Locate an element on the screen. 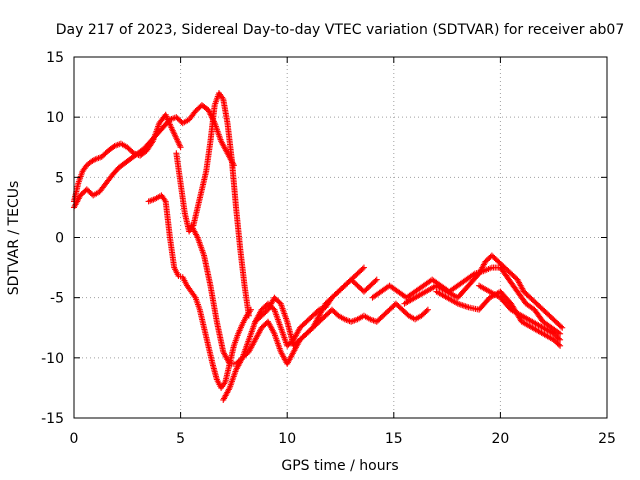 The height and width of the screenshot is (480, 640). series-arc-c is located at coordinates (199, 291).